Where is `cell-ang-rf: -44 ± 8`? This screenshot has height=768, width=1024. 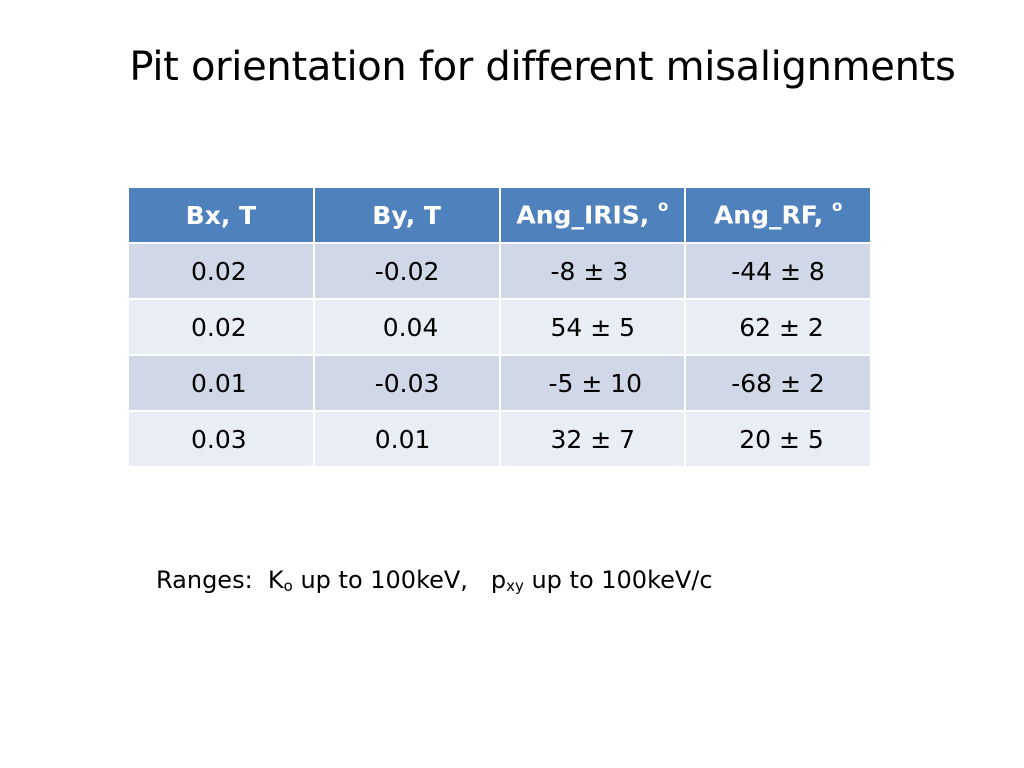
cell-ang-rf: -44 ± 8 is located at coordinates (778, 271).